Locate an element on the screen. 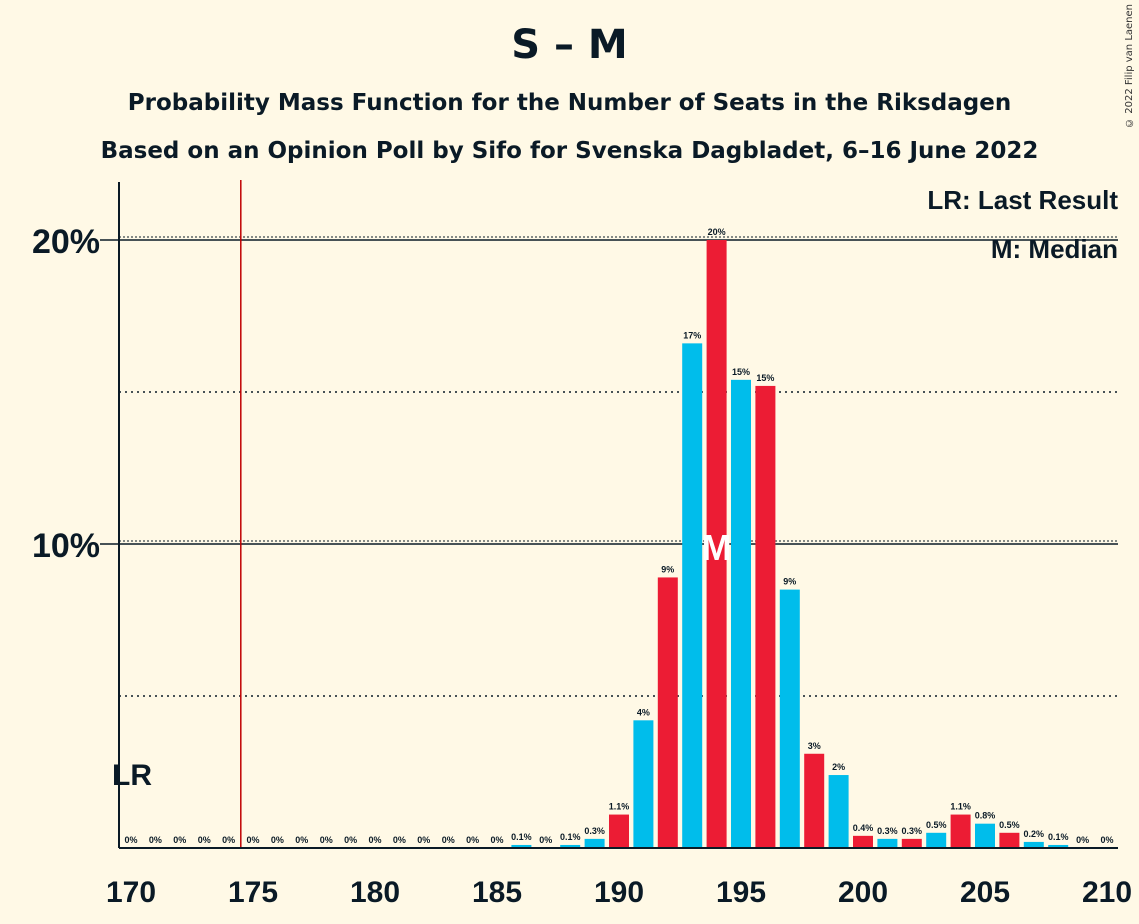 The height and width of the screenshot is (924, 1139). x-tick-label: 210 is located at coordinates (1107, 892).